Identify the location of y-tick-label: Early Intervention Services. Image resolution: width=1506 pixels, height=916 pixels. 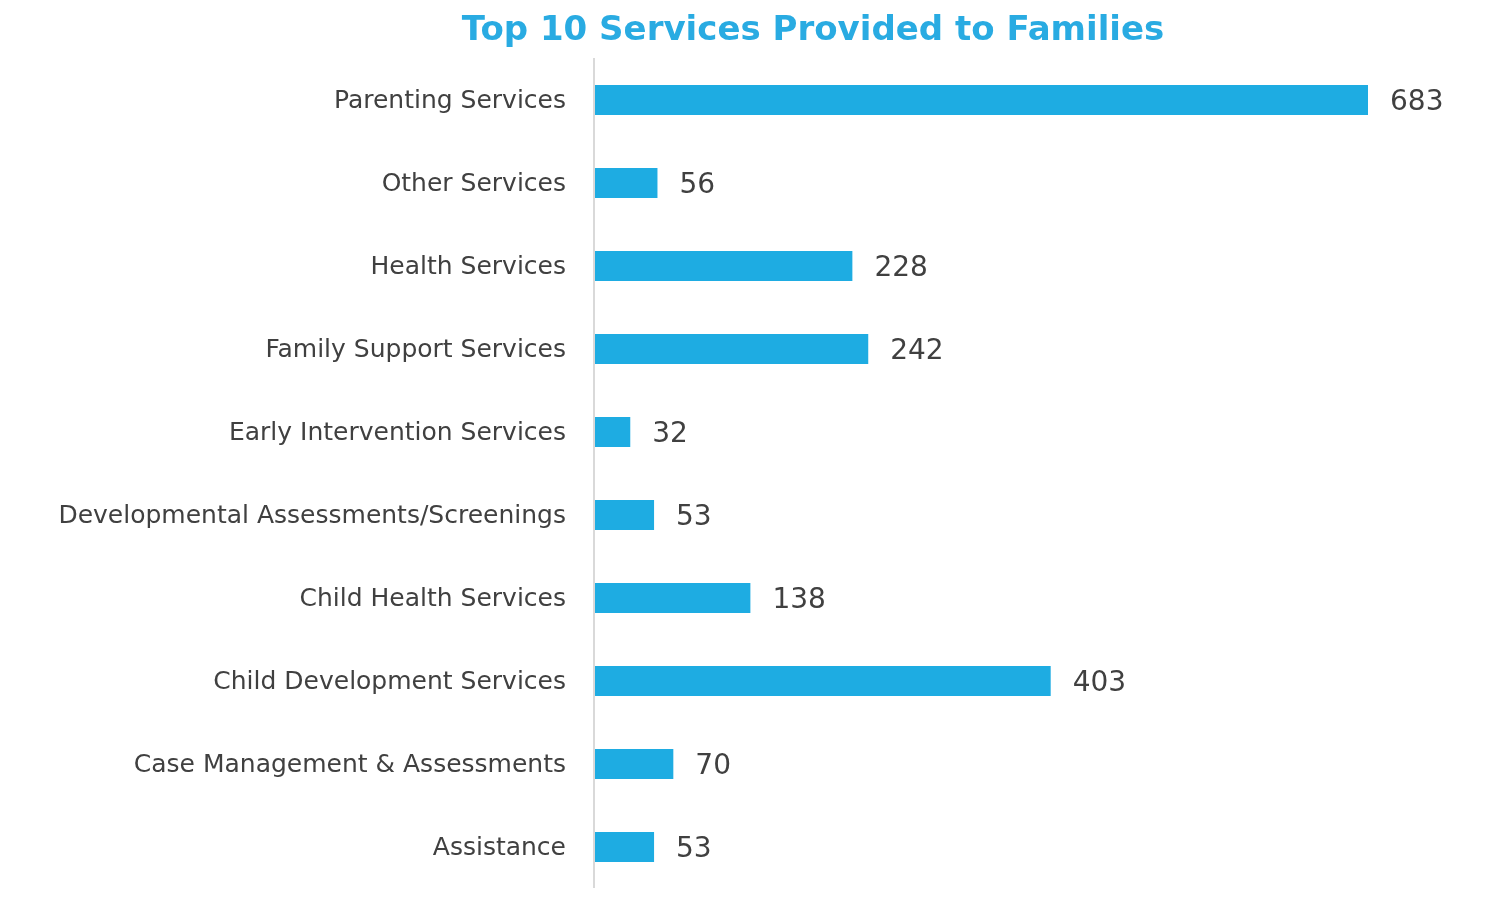
(397, 432).